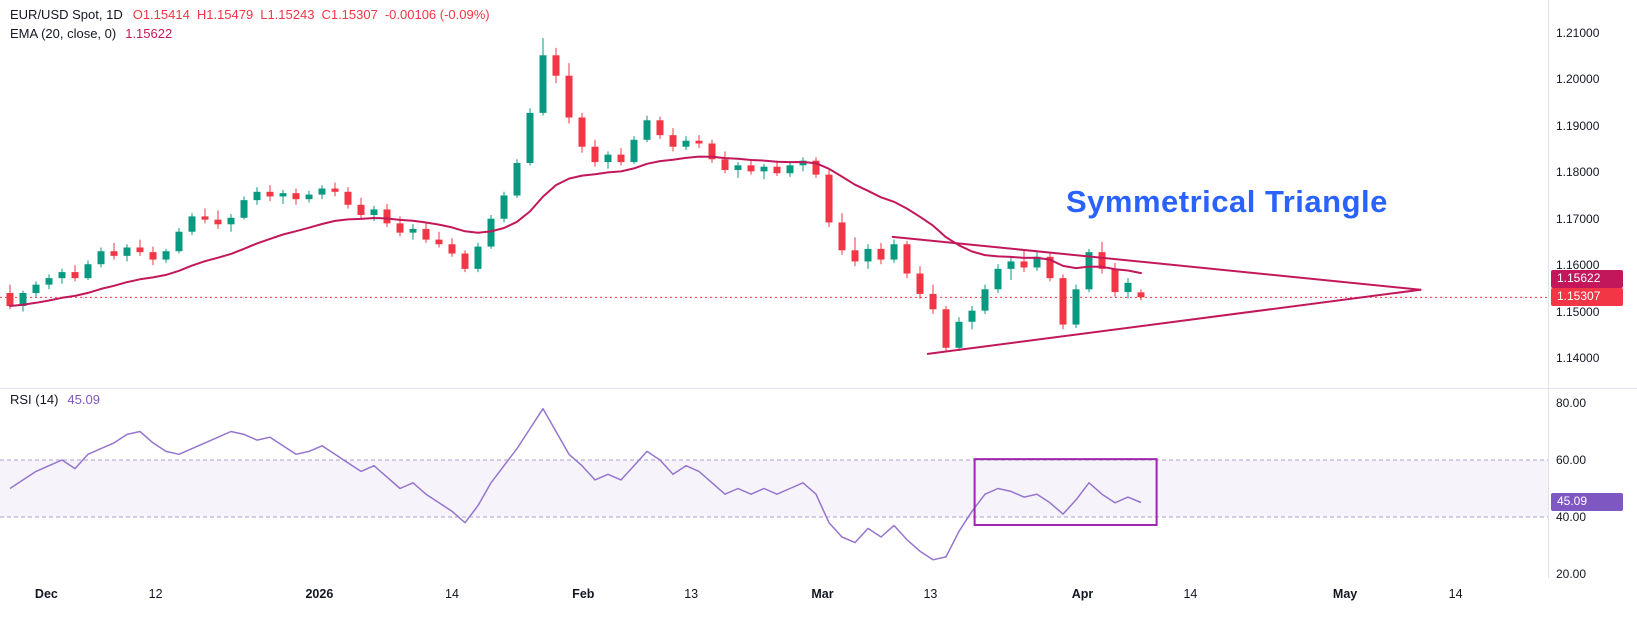 This screenshot has width=1637, height=641. I want to click on time-tick-label: May, so click(1345, 594).